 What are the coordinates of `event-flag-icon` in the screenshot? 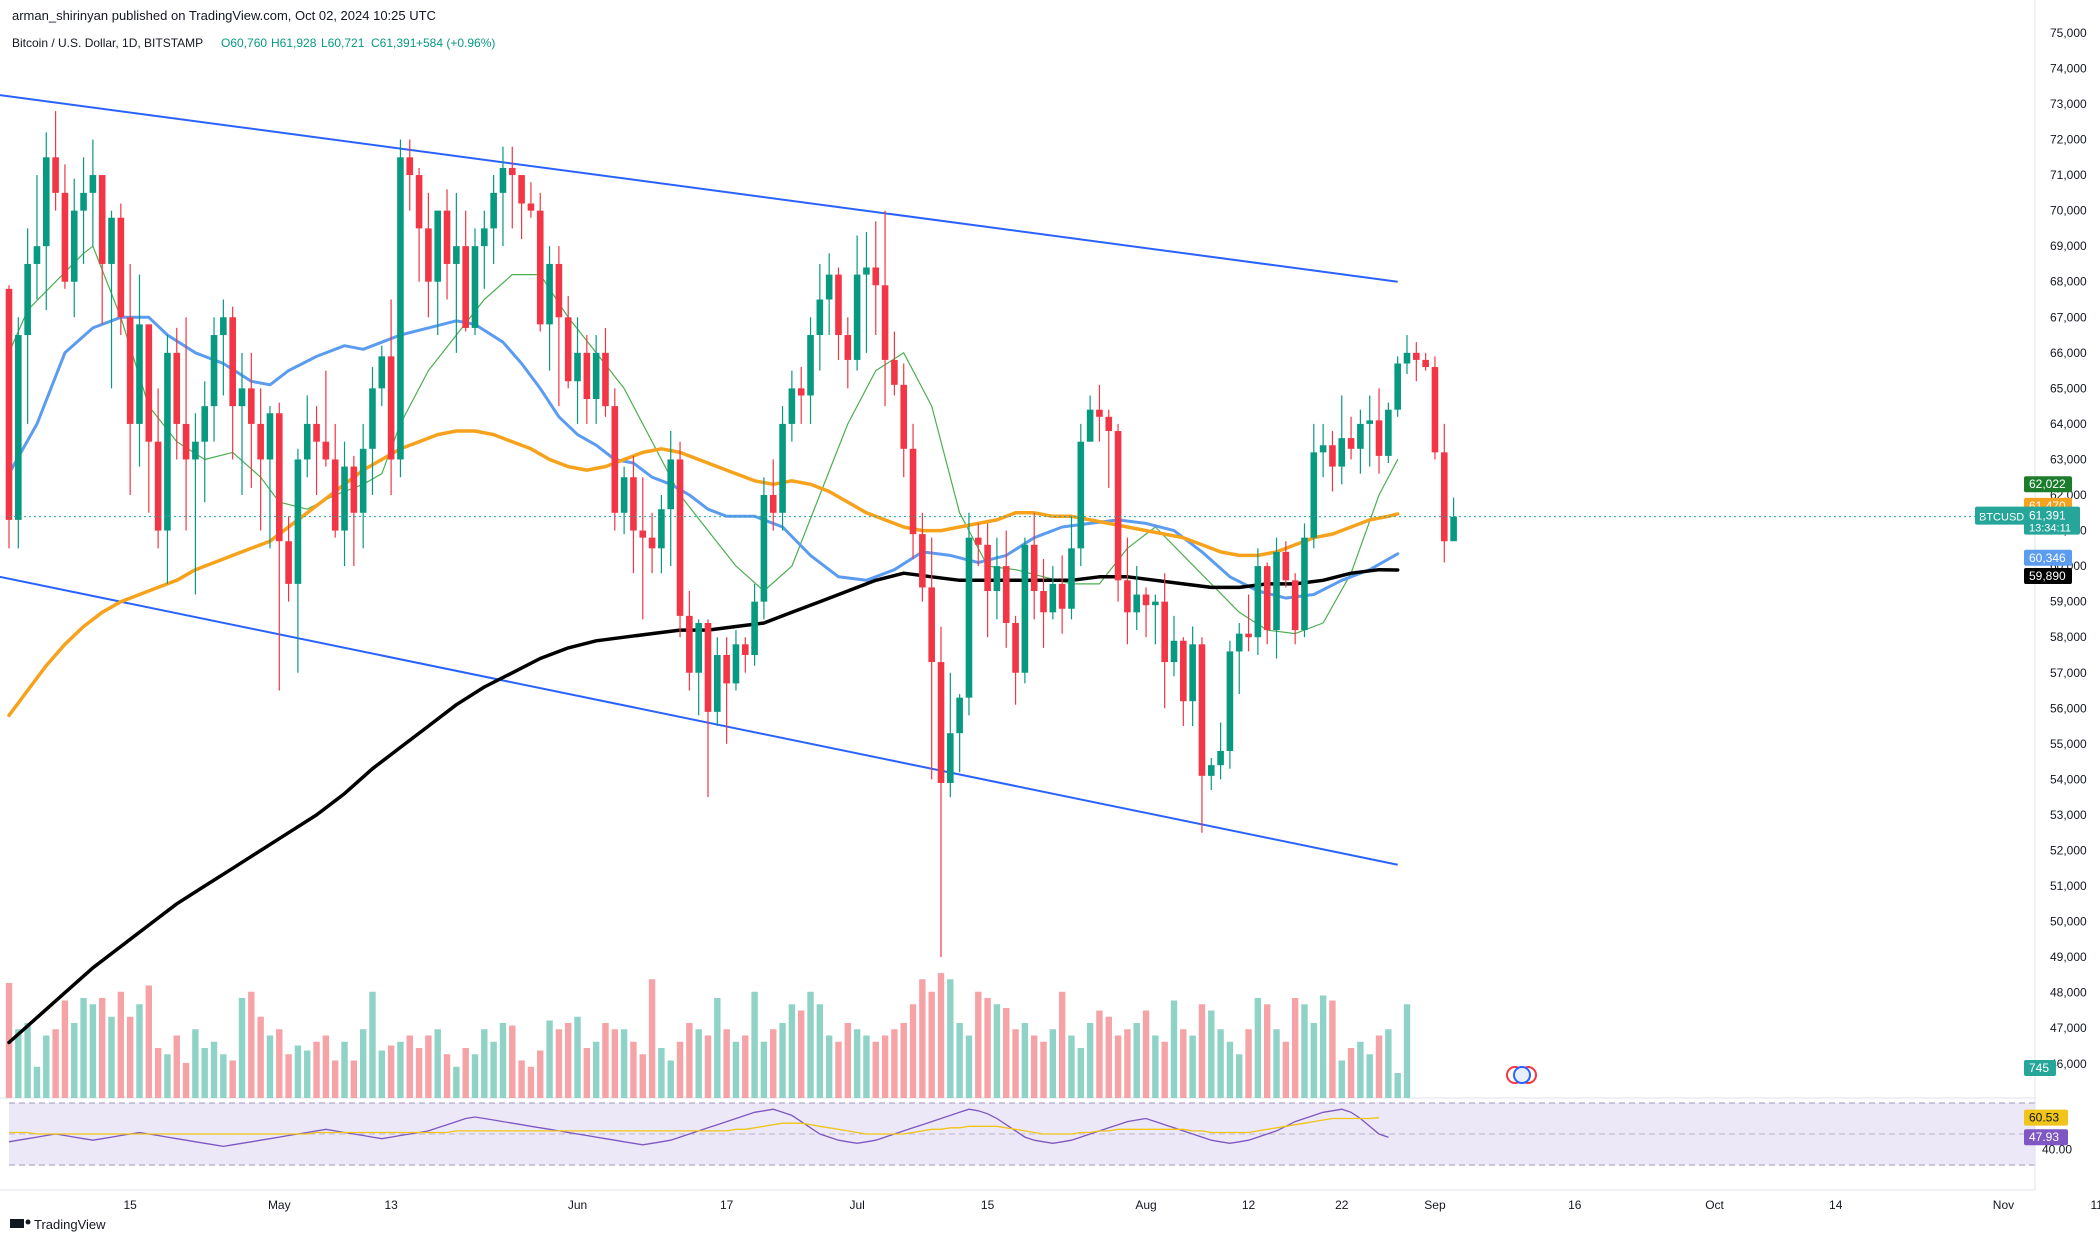 It's located at (1522, 1075).